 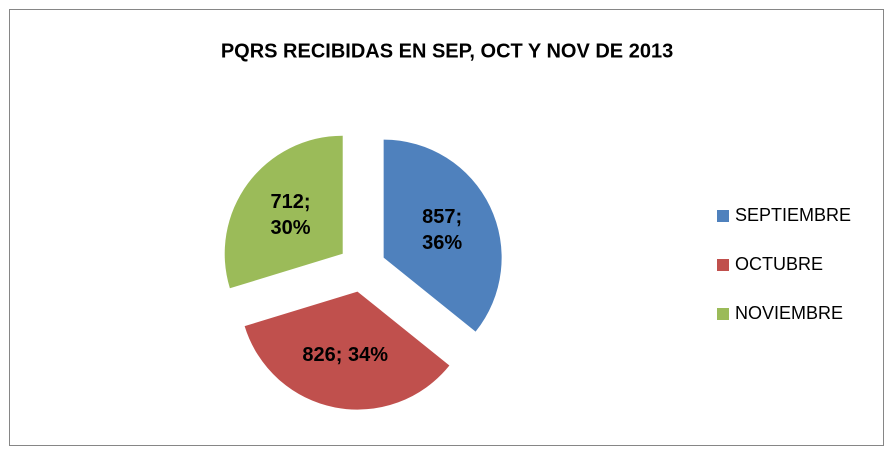 I want to click on chart-title: PQRS RECIBIDAS EN SEP, OCT Y NOV DE 2013, so click(x=447, y=51).